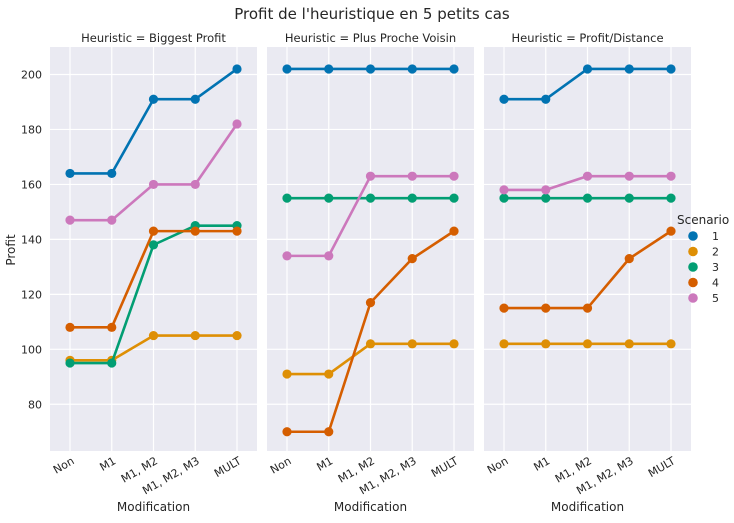  Describe the element at coordinates (31, 74) in the screenshot. I see `y-tick-label: 200` at that location.